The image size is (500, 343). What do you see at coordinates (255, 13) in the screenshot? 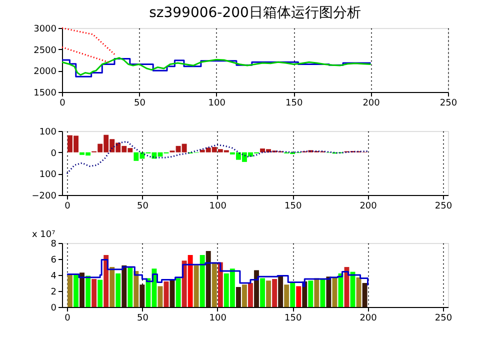
I see `chart-title: sz399006-200日箱体运行图分析` at bounding box center [255, 13].